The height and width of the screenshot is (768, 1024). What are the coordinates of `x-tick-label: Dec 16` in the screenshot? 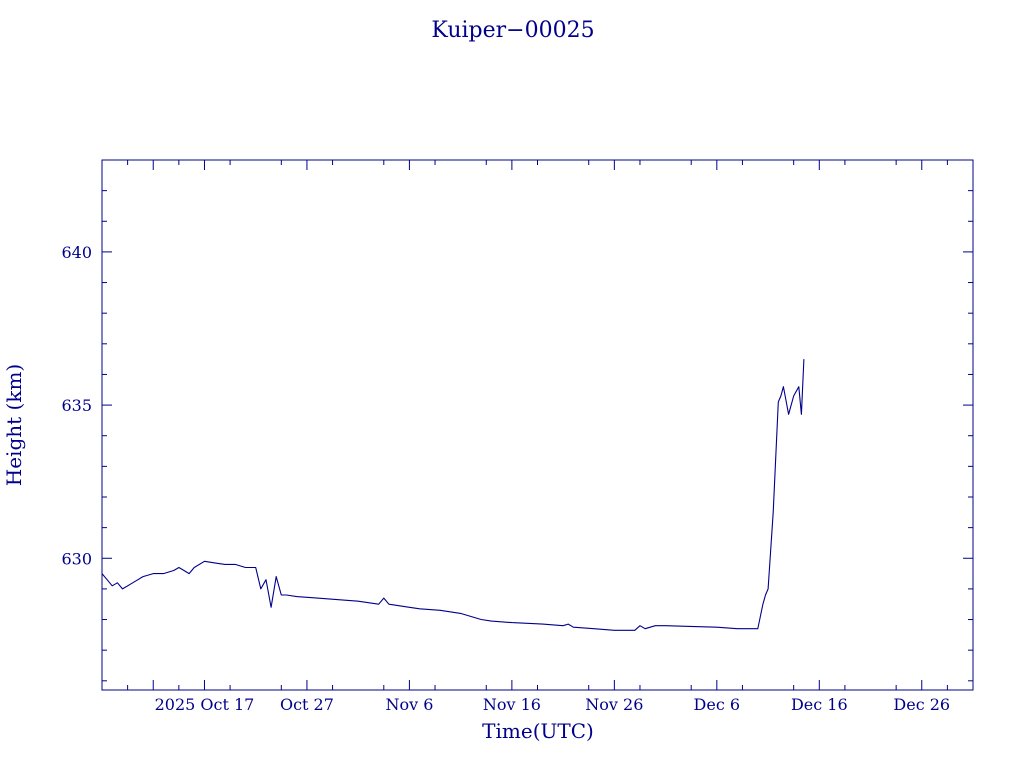 It's located at (819, 704).